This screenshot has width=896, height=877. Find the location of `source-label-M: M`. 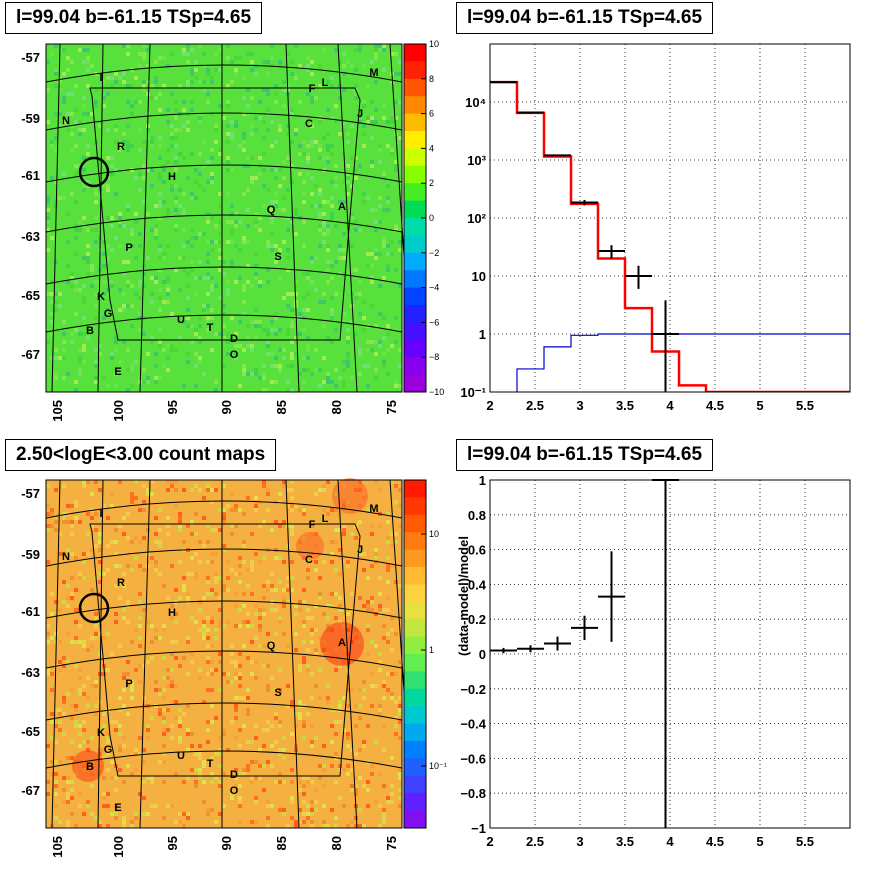

source-label-M: M is located at coordinates (373, 509).